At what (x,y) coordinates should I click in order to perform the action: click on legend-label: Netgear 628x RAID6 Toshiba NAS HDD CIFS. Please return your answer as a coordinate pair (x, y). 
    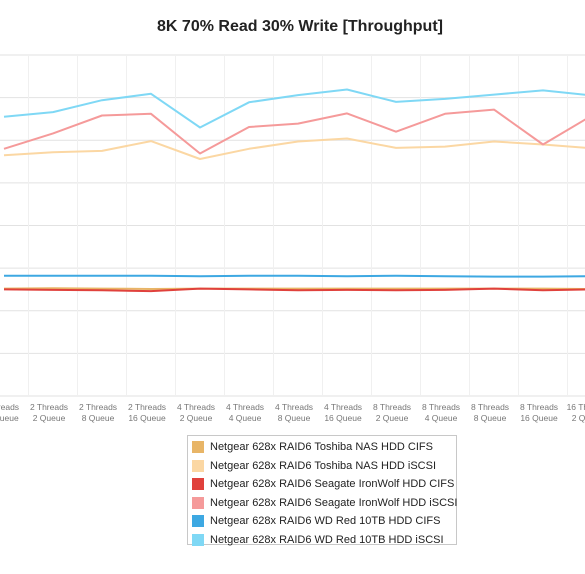
    Looking at the image, I should click on (321, 447).